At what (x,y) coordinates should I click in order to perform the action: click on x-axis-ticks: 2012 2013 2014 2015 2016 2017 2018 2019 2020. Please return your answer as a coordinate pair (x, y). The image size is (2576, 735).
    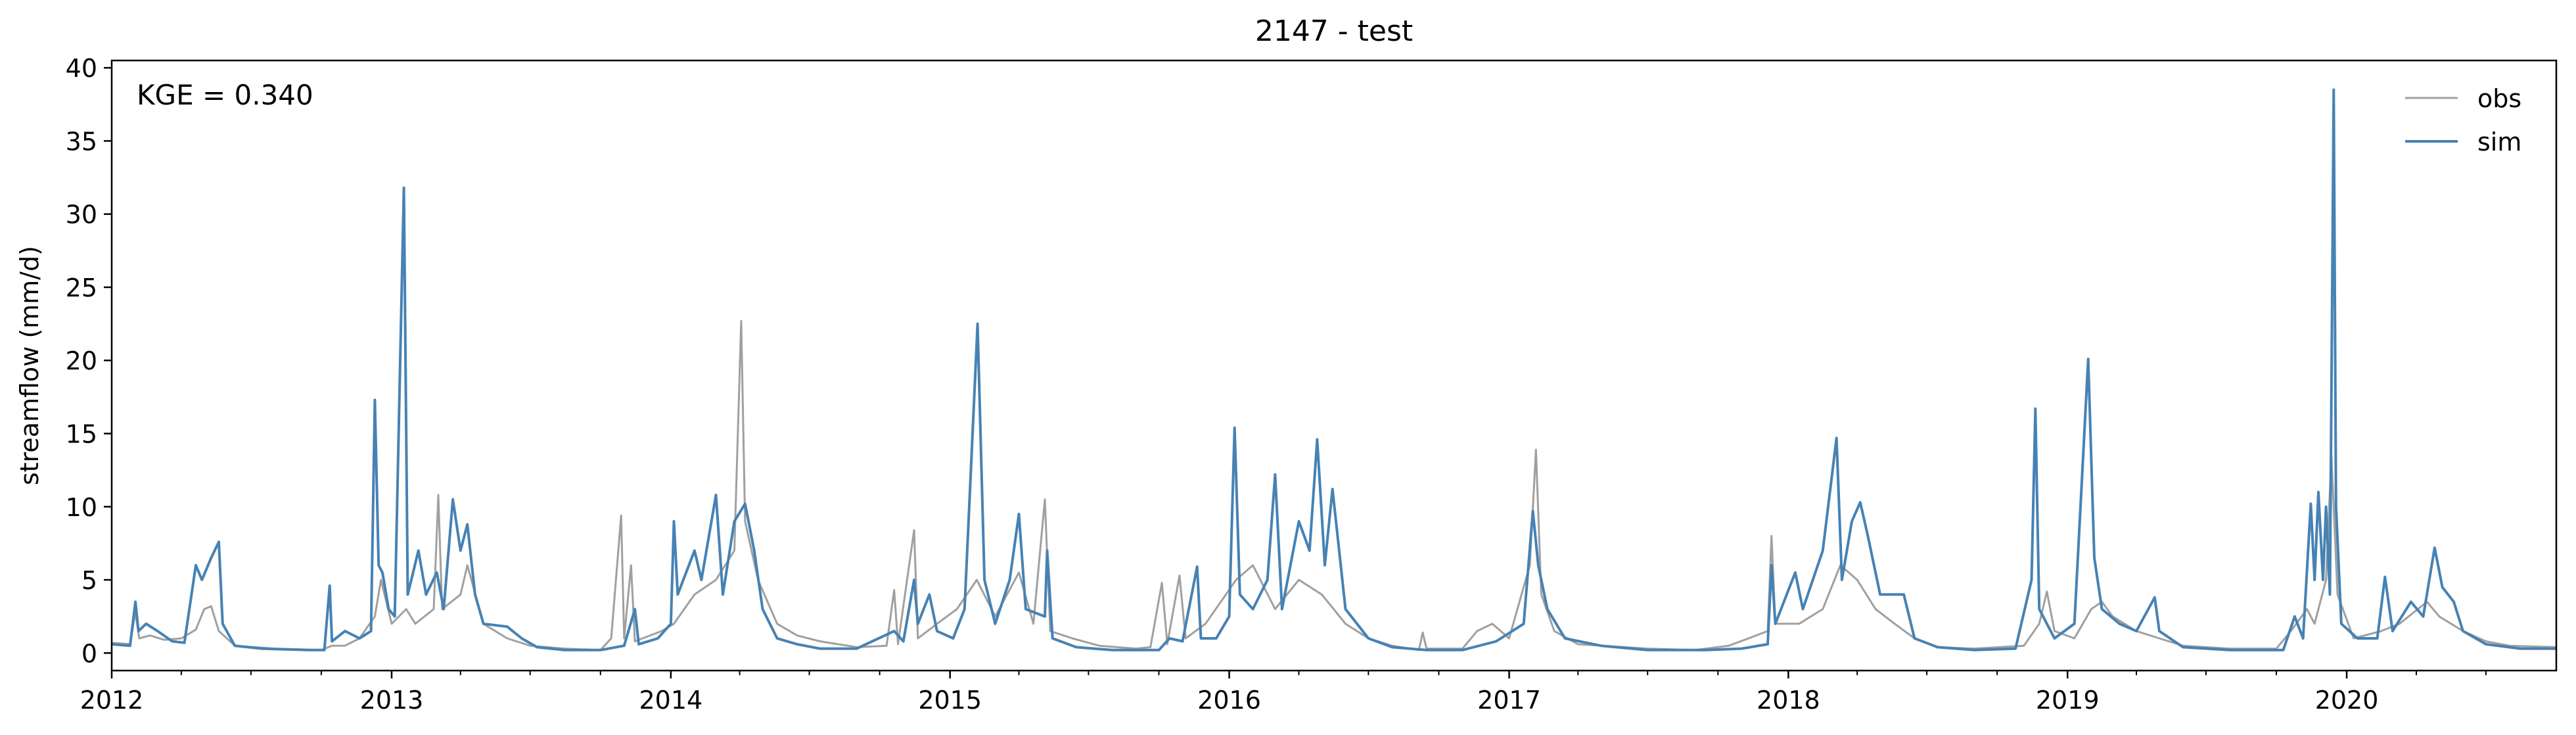
    Looking at the image, I should click on (1283, 693).